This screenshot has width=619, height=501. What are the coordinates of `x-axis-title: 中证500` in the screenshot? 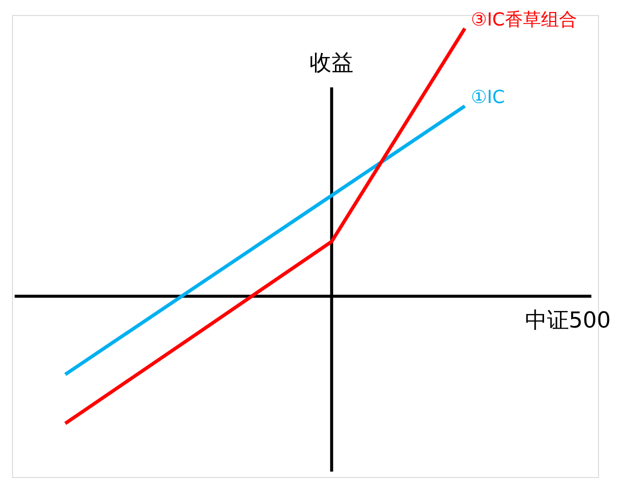 It's located at (567, 321).